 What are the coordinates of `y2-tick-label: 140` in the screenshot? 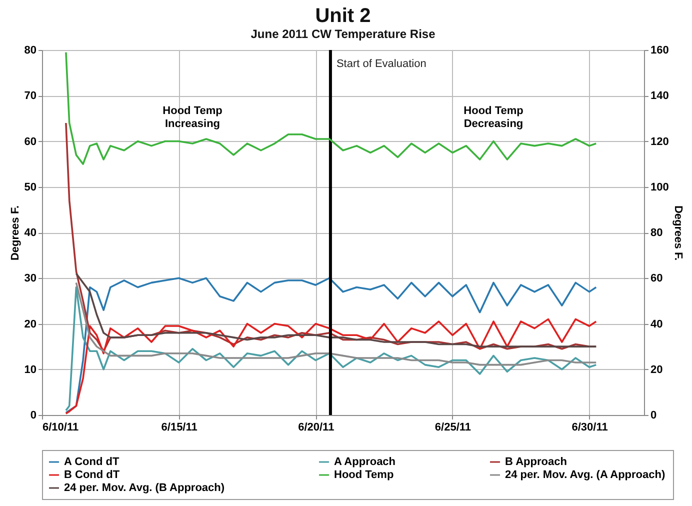 It's located at (659, 96).